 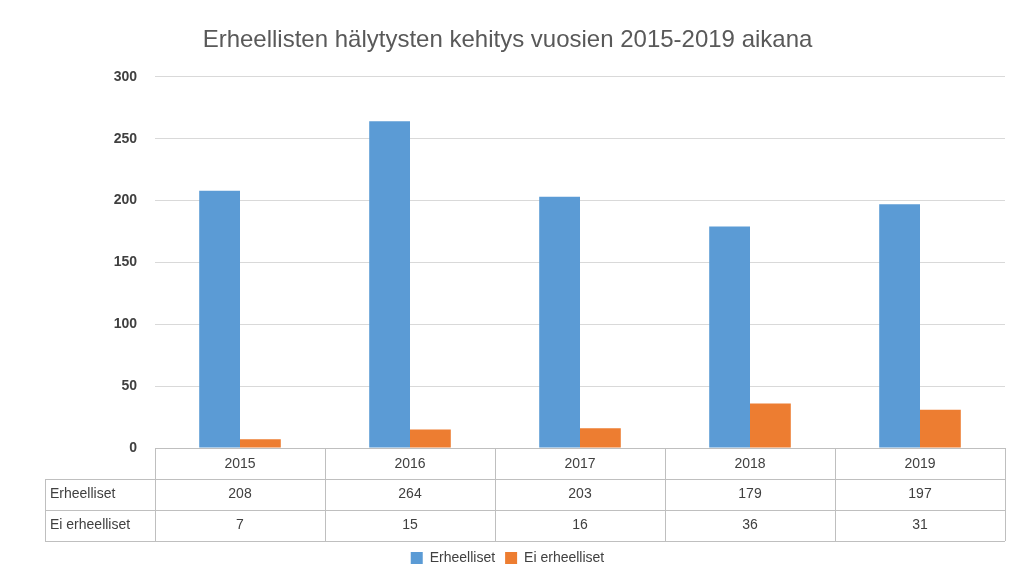 What do you see at coordinates (125, 199) in the screenshot?
I see `y-tick-label: 200` at bounding box center [125, 199].